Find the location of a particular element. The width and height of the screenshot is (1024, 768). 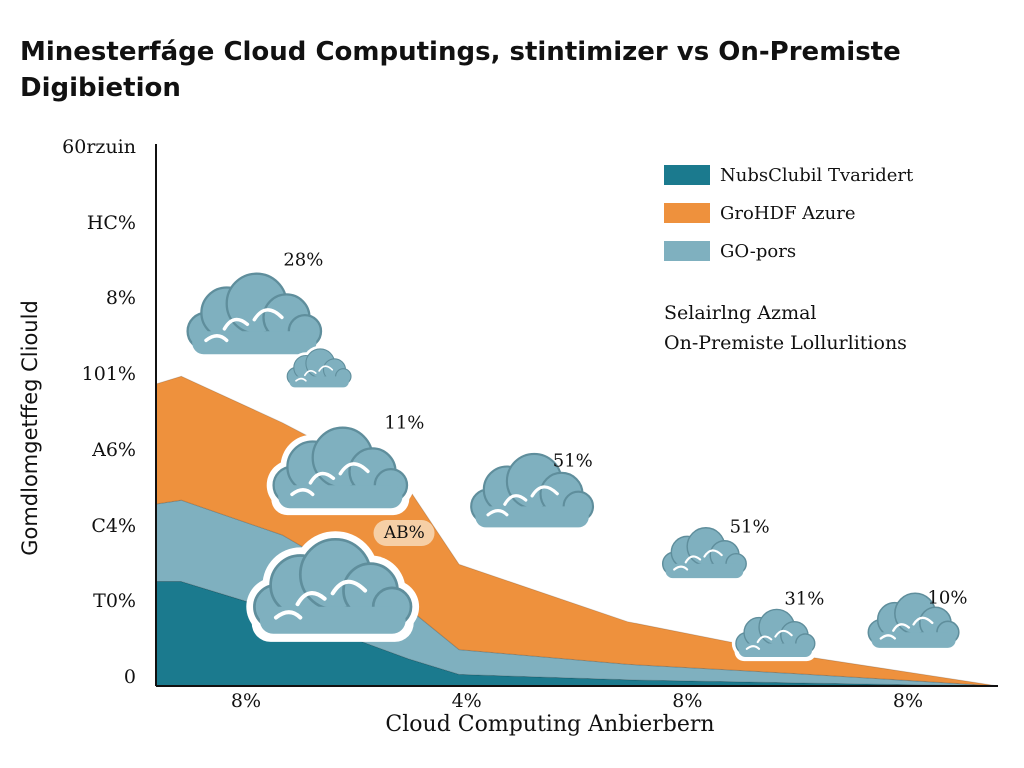

y-tick-label: 60rzuin is located at coordinates (99, 147).